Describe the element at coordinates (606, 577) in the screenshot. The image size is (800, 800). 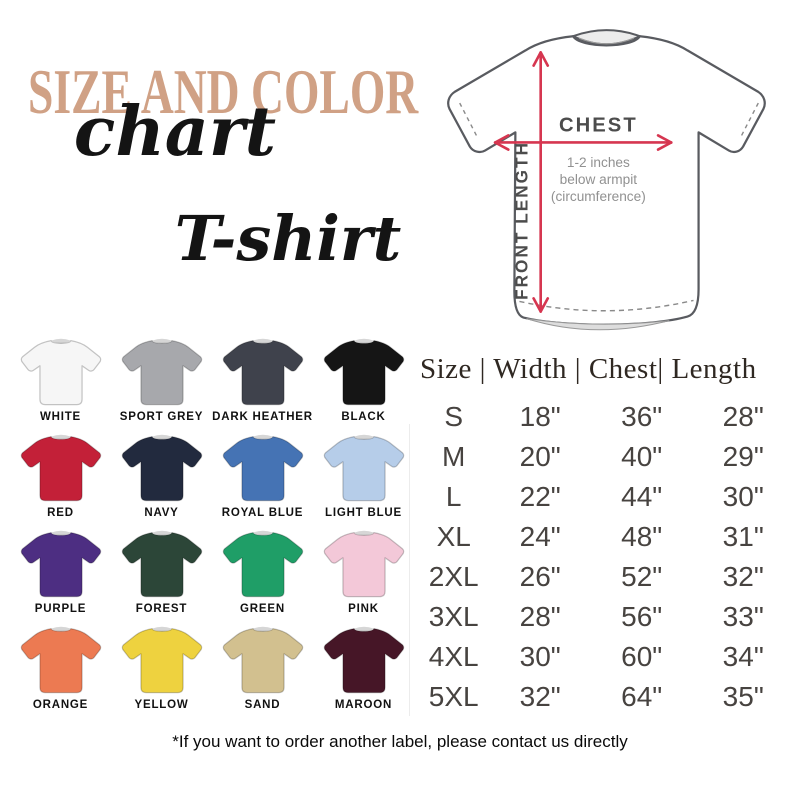
I see `size-row-2xl: 2XL 26" 52" 32"` at that location.